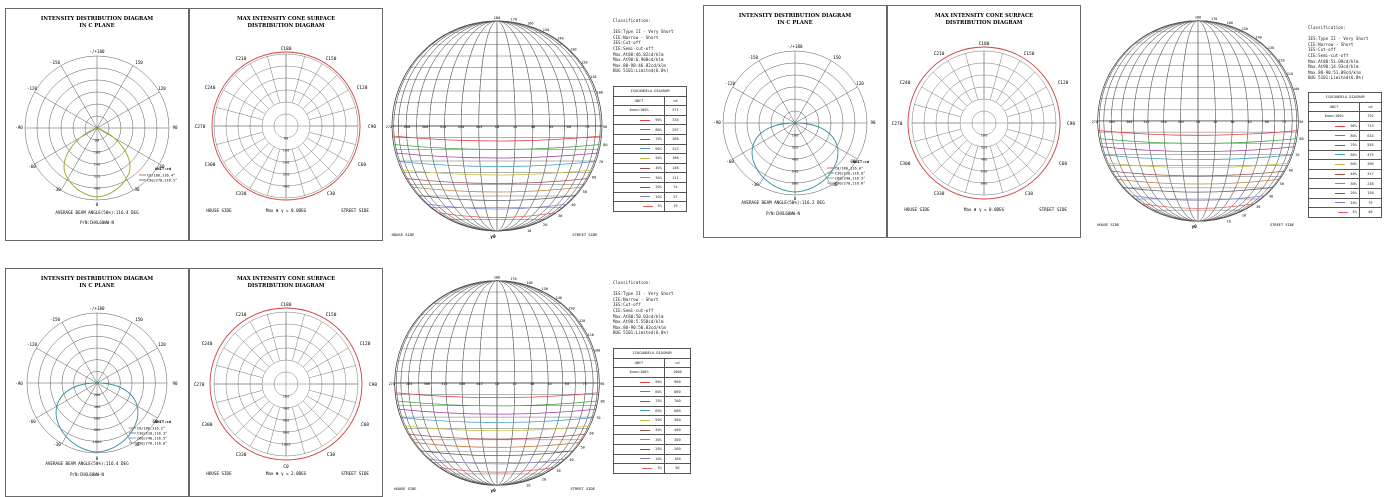 The image size is (1391, 497). I want to click on isocandela-level-label: 90%, so click(1353, 126).